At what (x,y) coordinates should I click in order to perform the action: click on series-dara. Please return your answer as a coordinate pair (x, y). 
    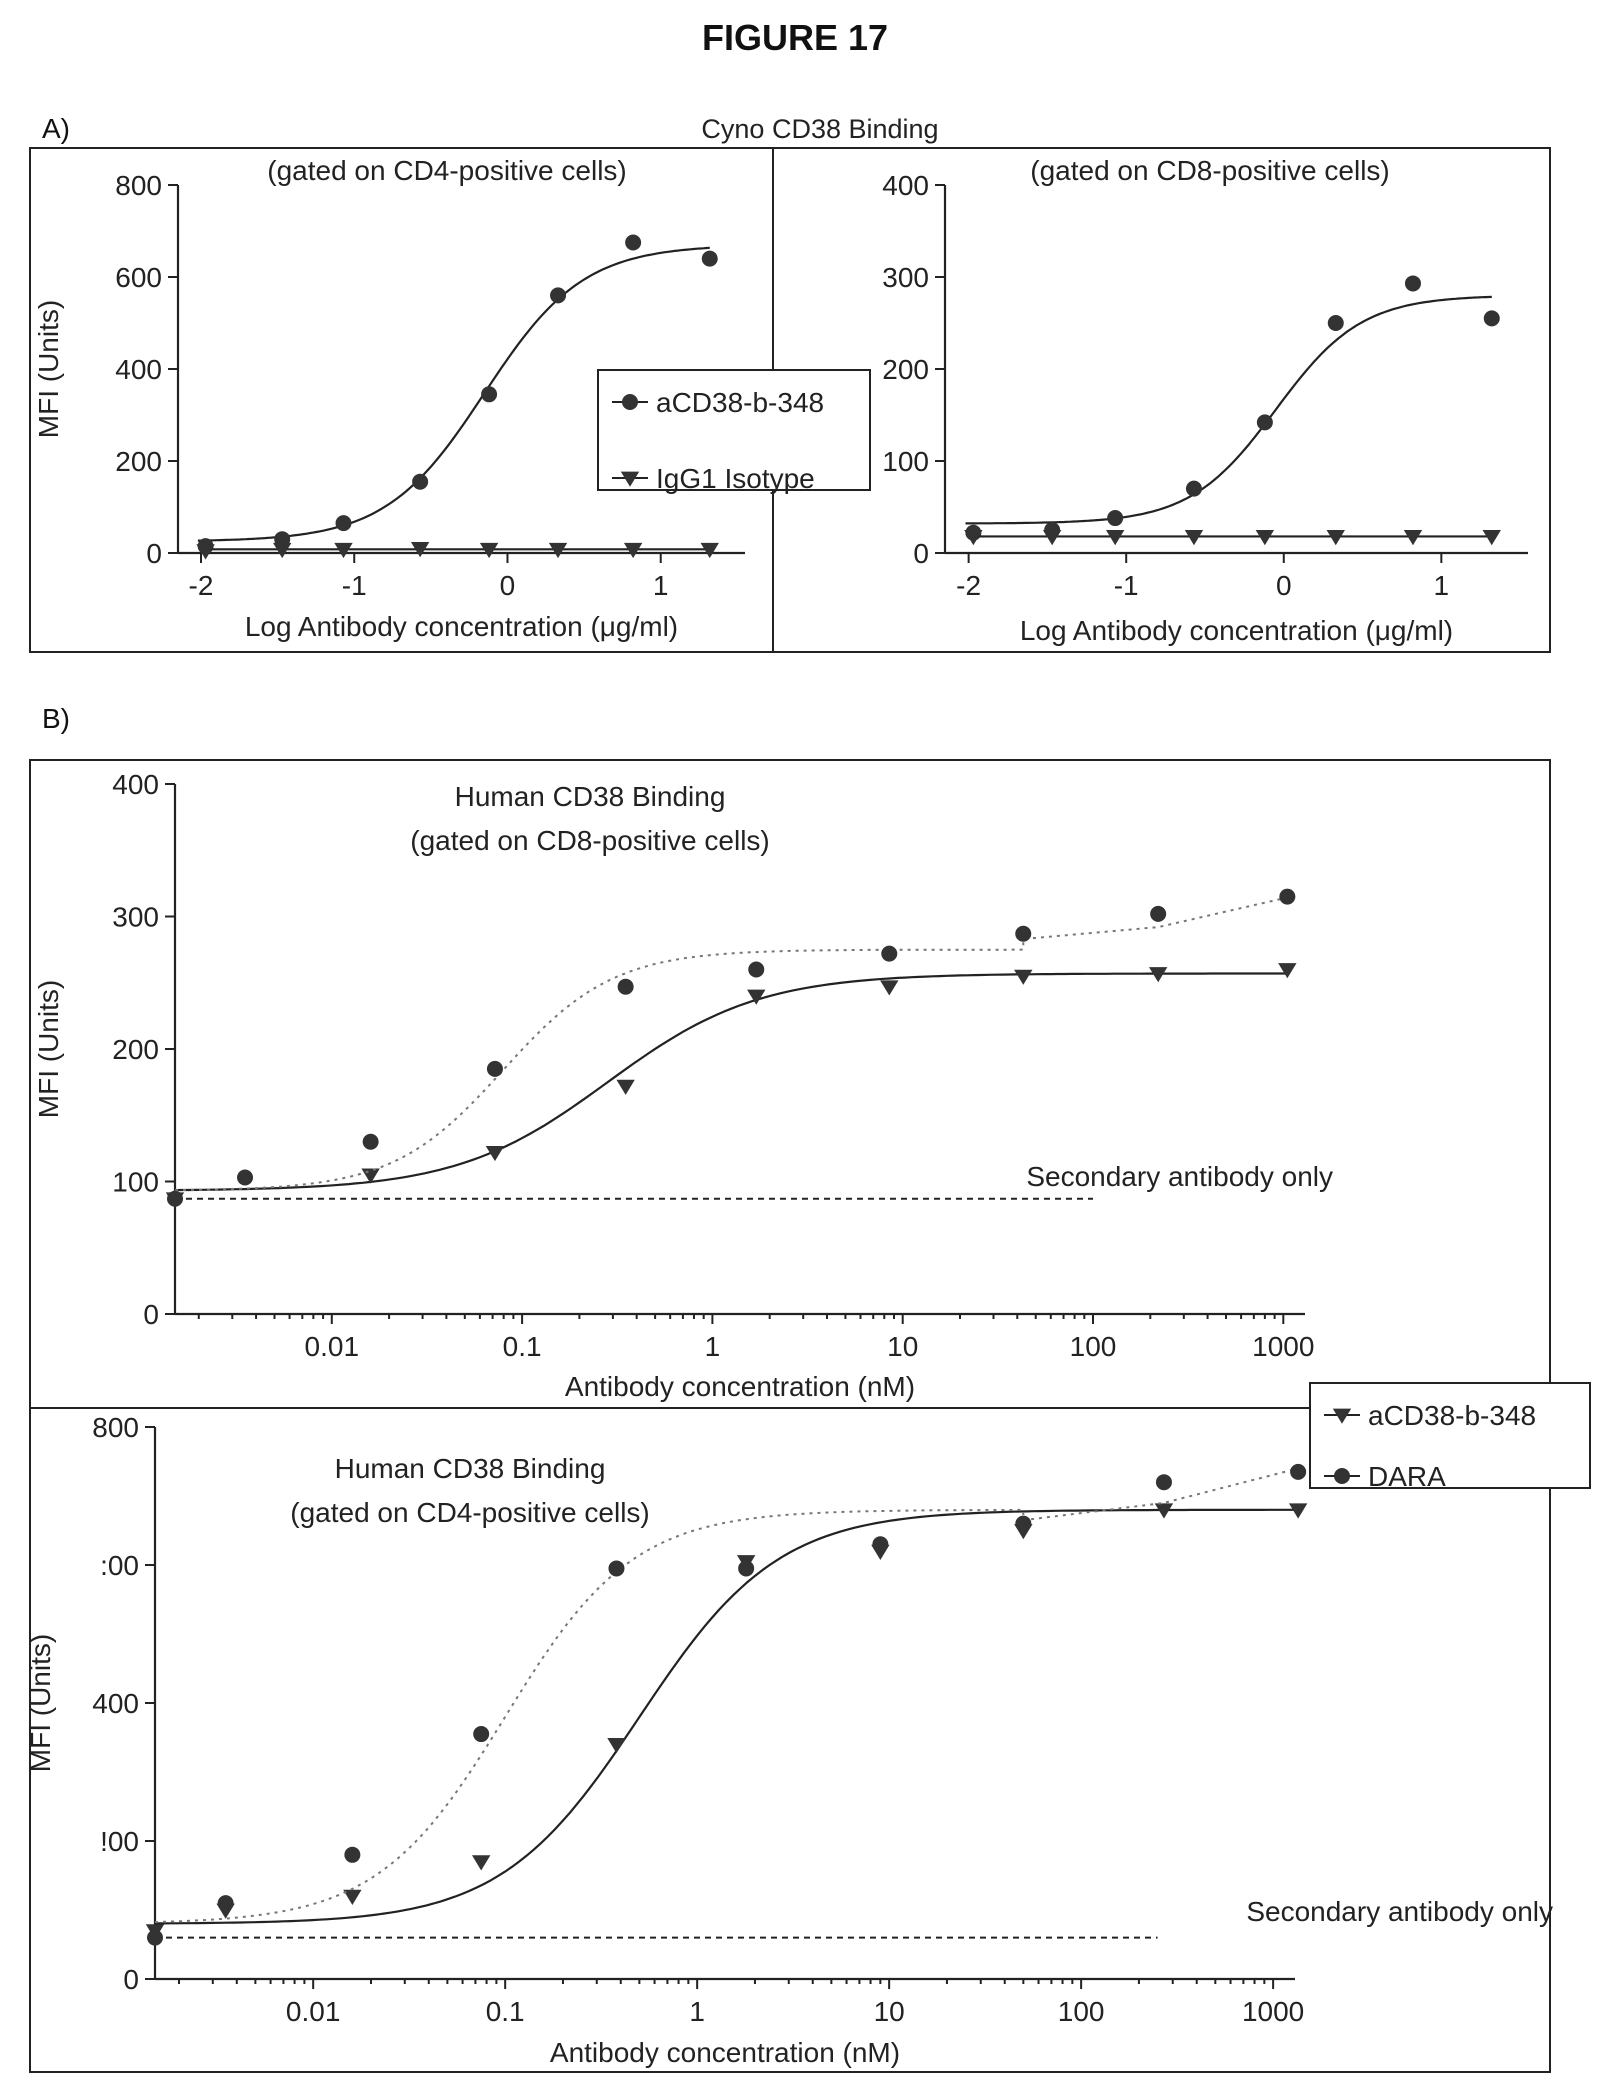
    Looking at the image, I should click on (731, 1047).